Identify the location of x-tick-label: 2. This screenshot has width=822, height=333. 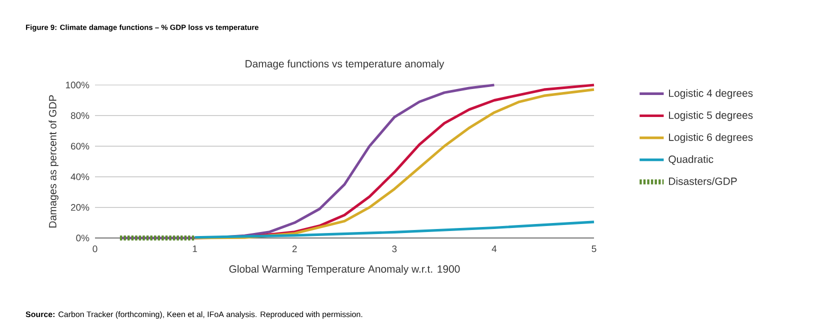
(294, 249).